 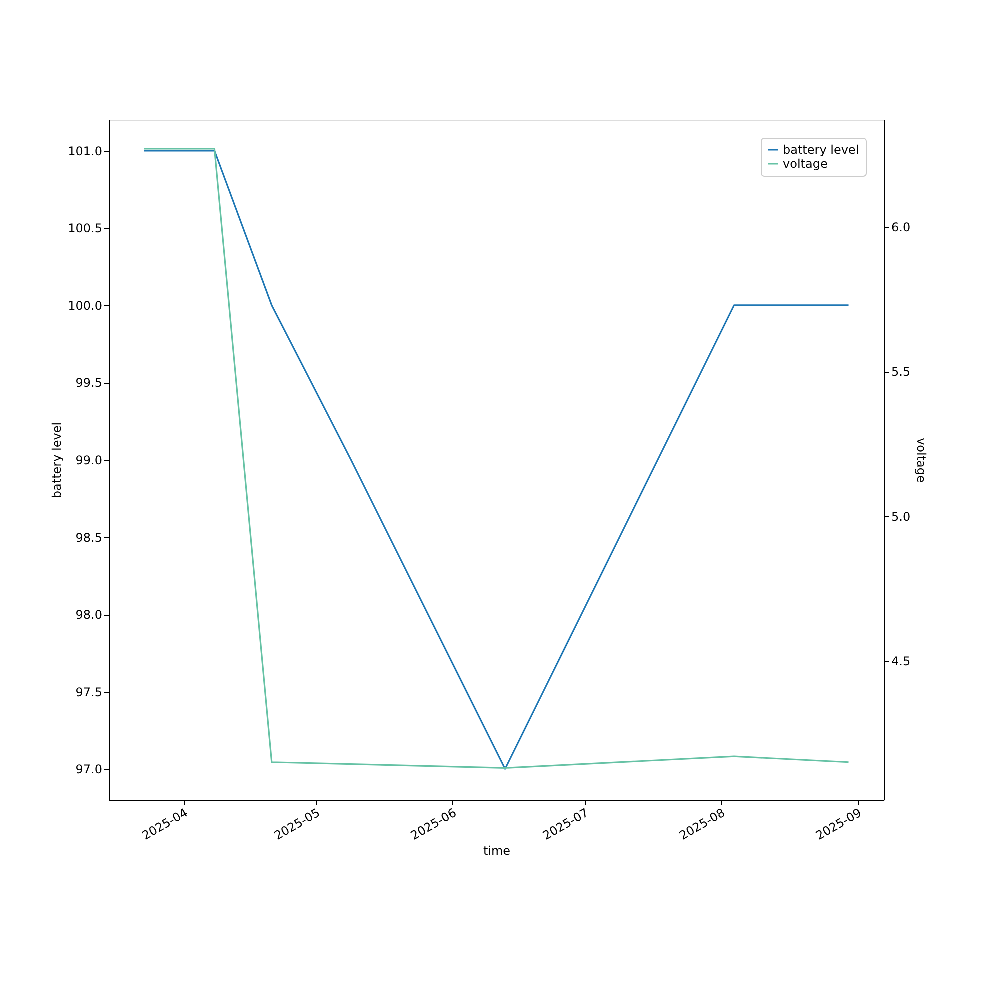 What do you see at coordinates (497, 851) in the screenshot?
I see `x-axis-title: time` at bounding box center [497, 851].